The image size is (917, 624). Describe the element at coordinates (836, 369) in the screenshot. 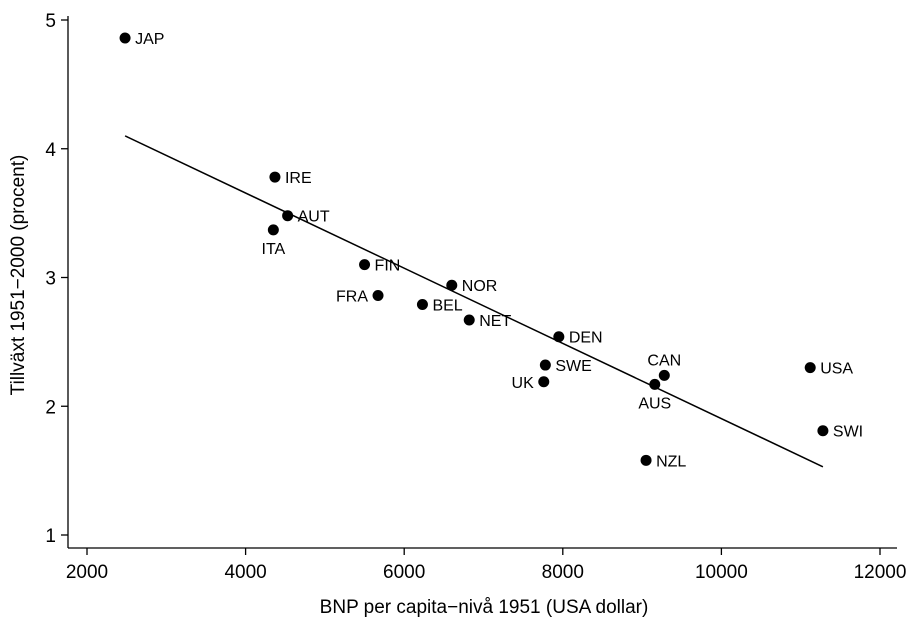

I see `point-label: USA` at that location.